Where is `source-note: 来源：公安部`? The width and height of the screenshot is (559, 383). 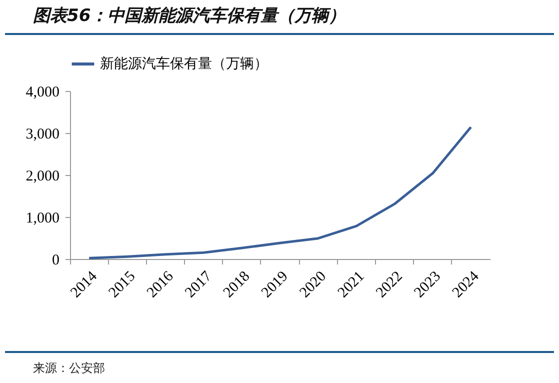 source-note: 来源：公安部 is located at coordinates (69, 368).